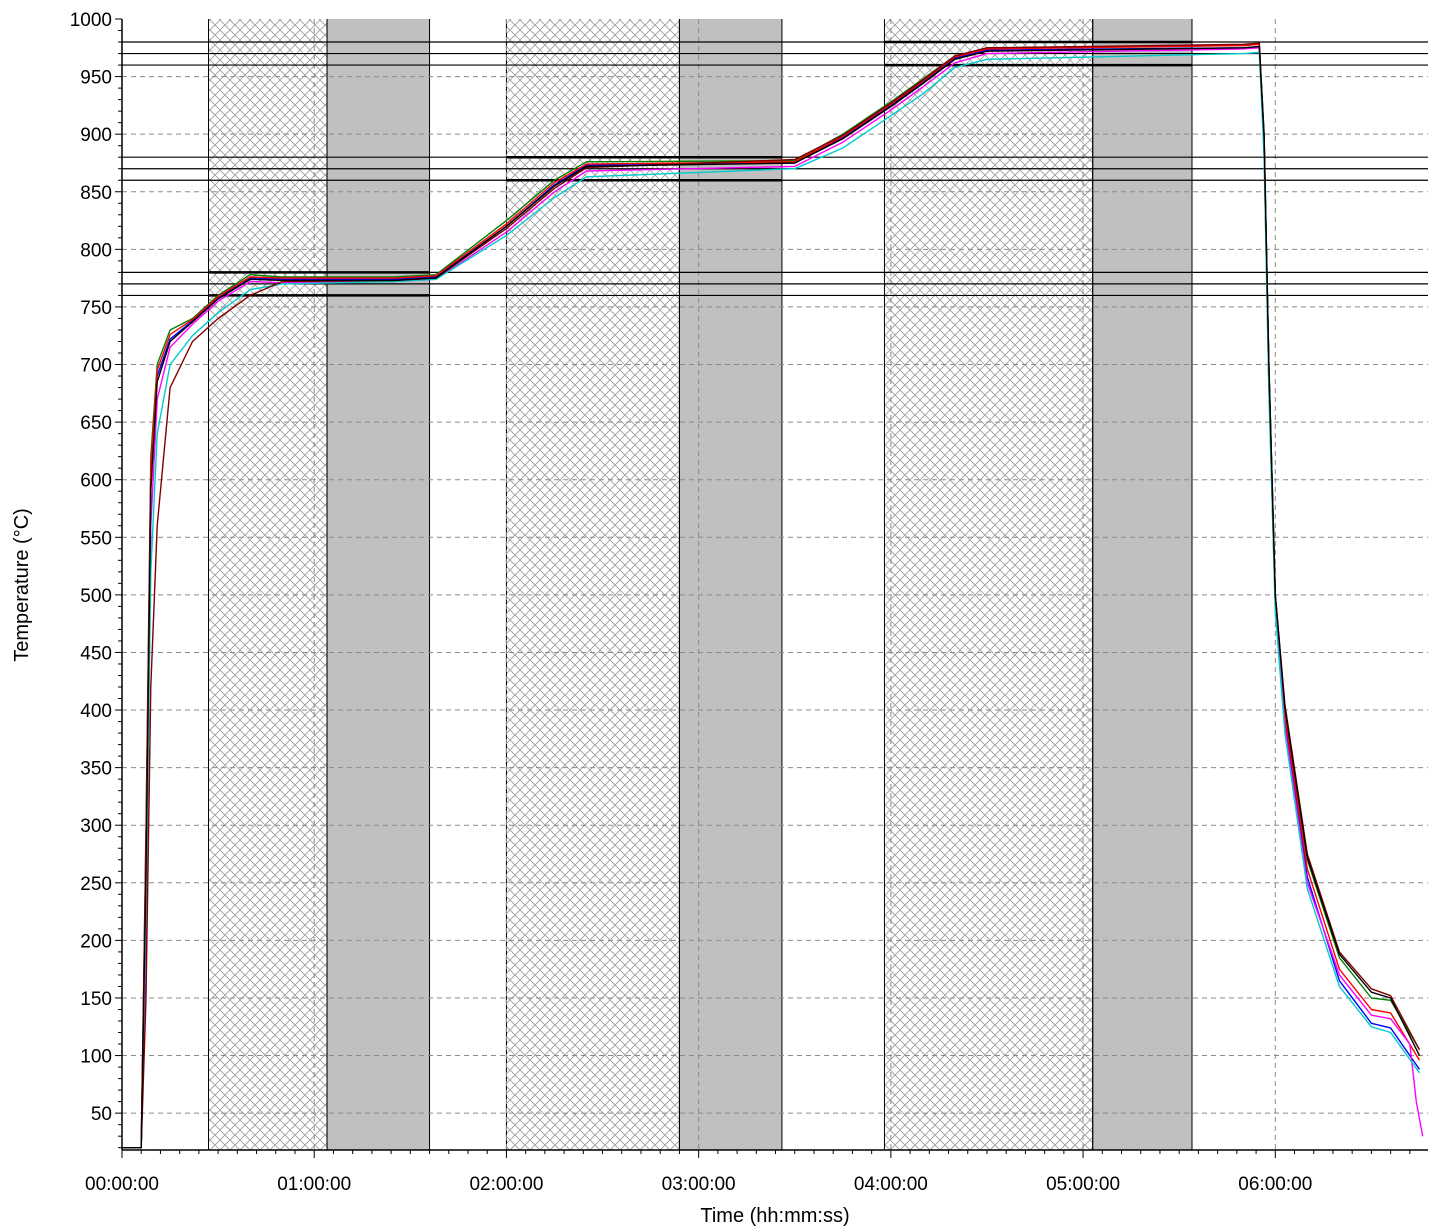 This screenshot has width=1438, height=1232. What do you see at coordinates (96, 826) in the screenshot?
I see `y-tick-label: 300` at bounding box center [96, 826].